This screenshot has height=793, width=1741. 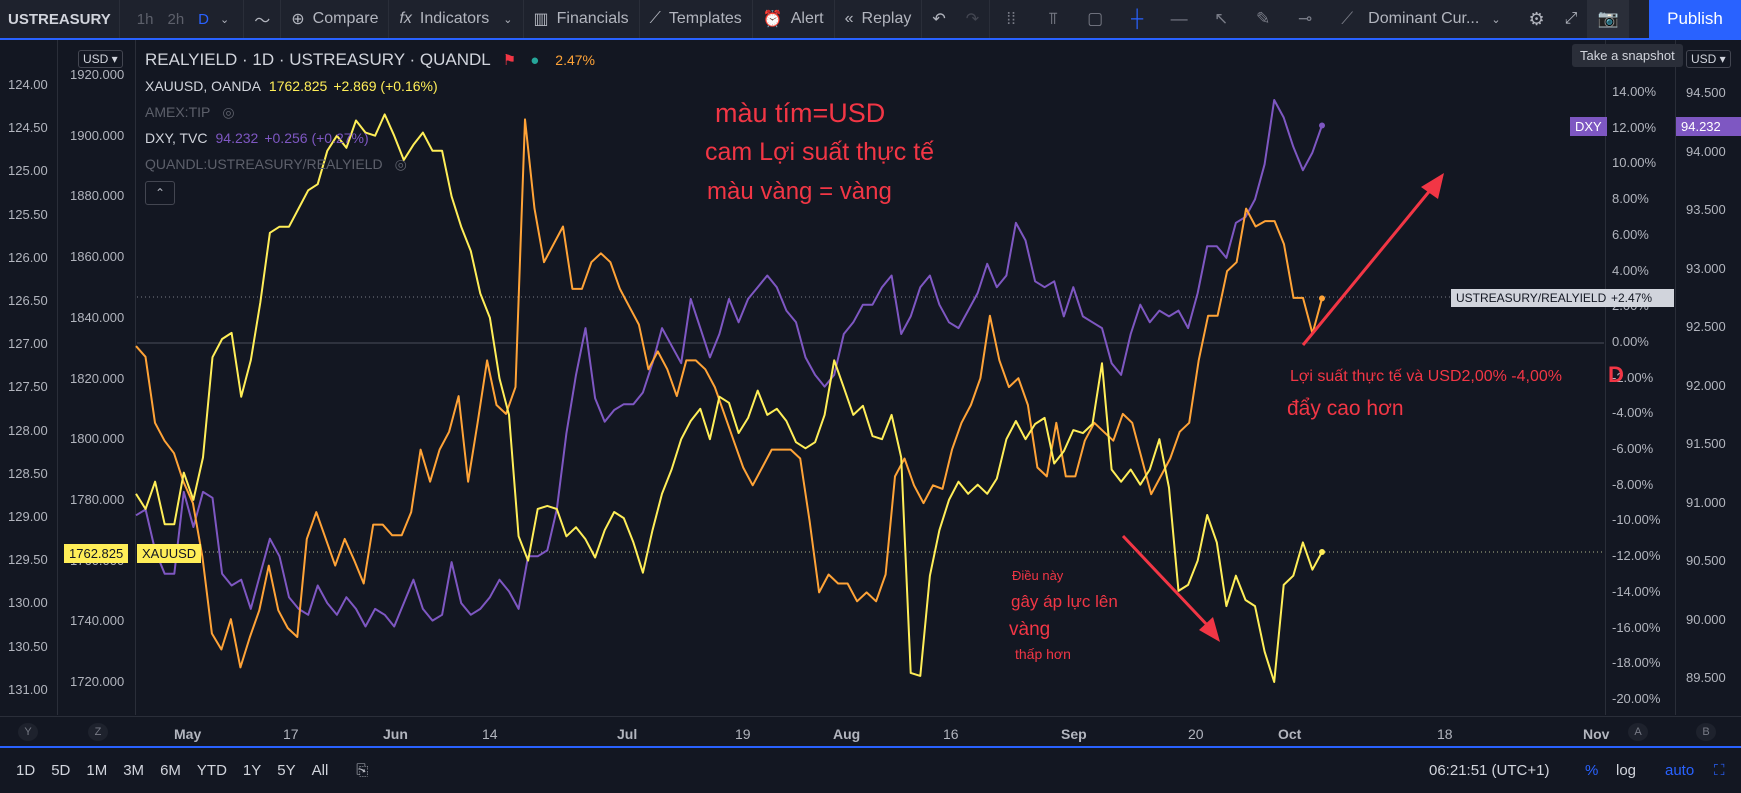 What do you see at coordinates (370, 86) in the screenshot?
I see `legend-xauusd: XAUUSD, OANDA 1762.825 +2.869 (+0.16%)` at bounding box center [370, 86].